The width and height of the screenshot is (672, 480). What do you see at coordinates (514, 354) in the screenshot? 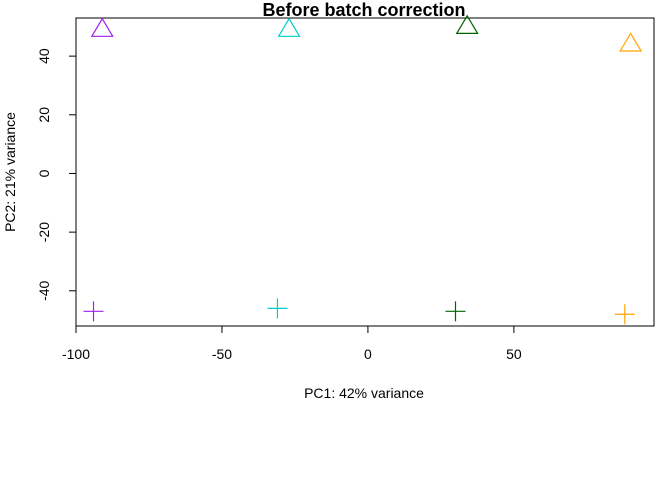
I see `x-tick-label: 50` at bounding box center [514, 354].